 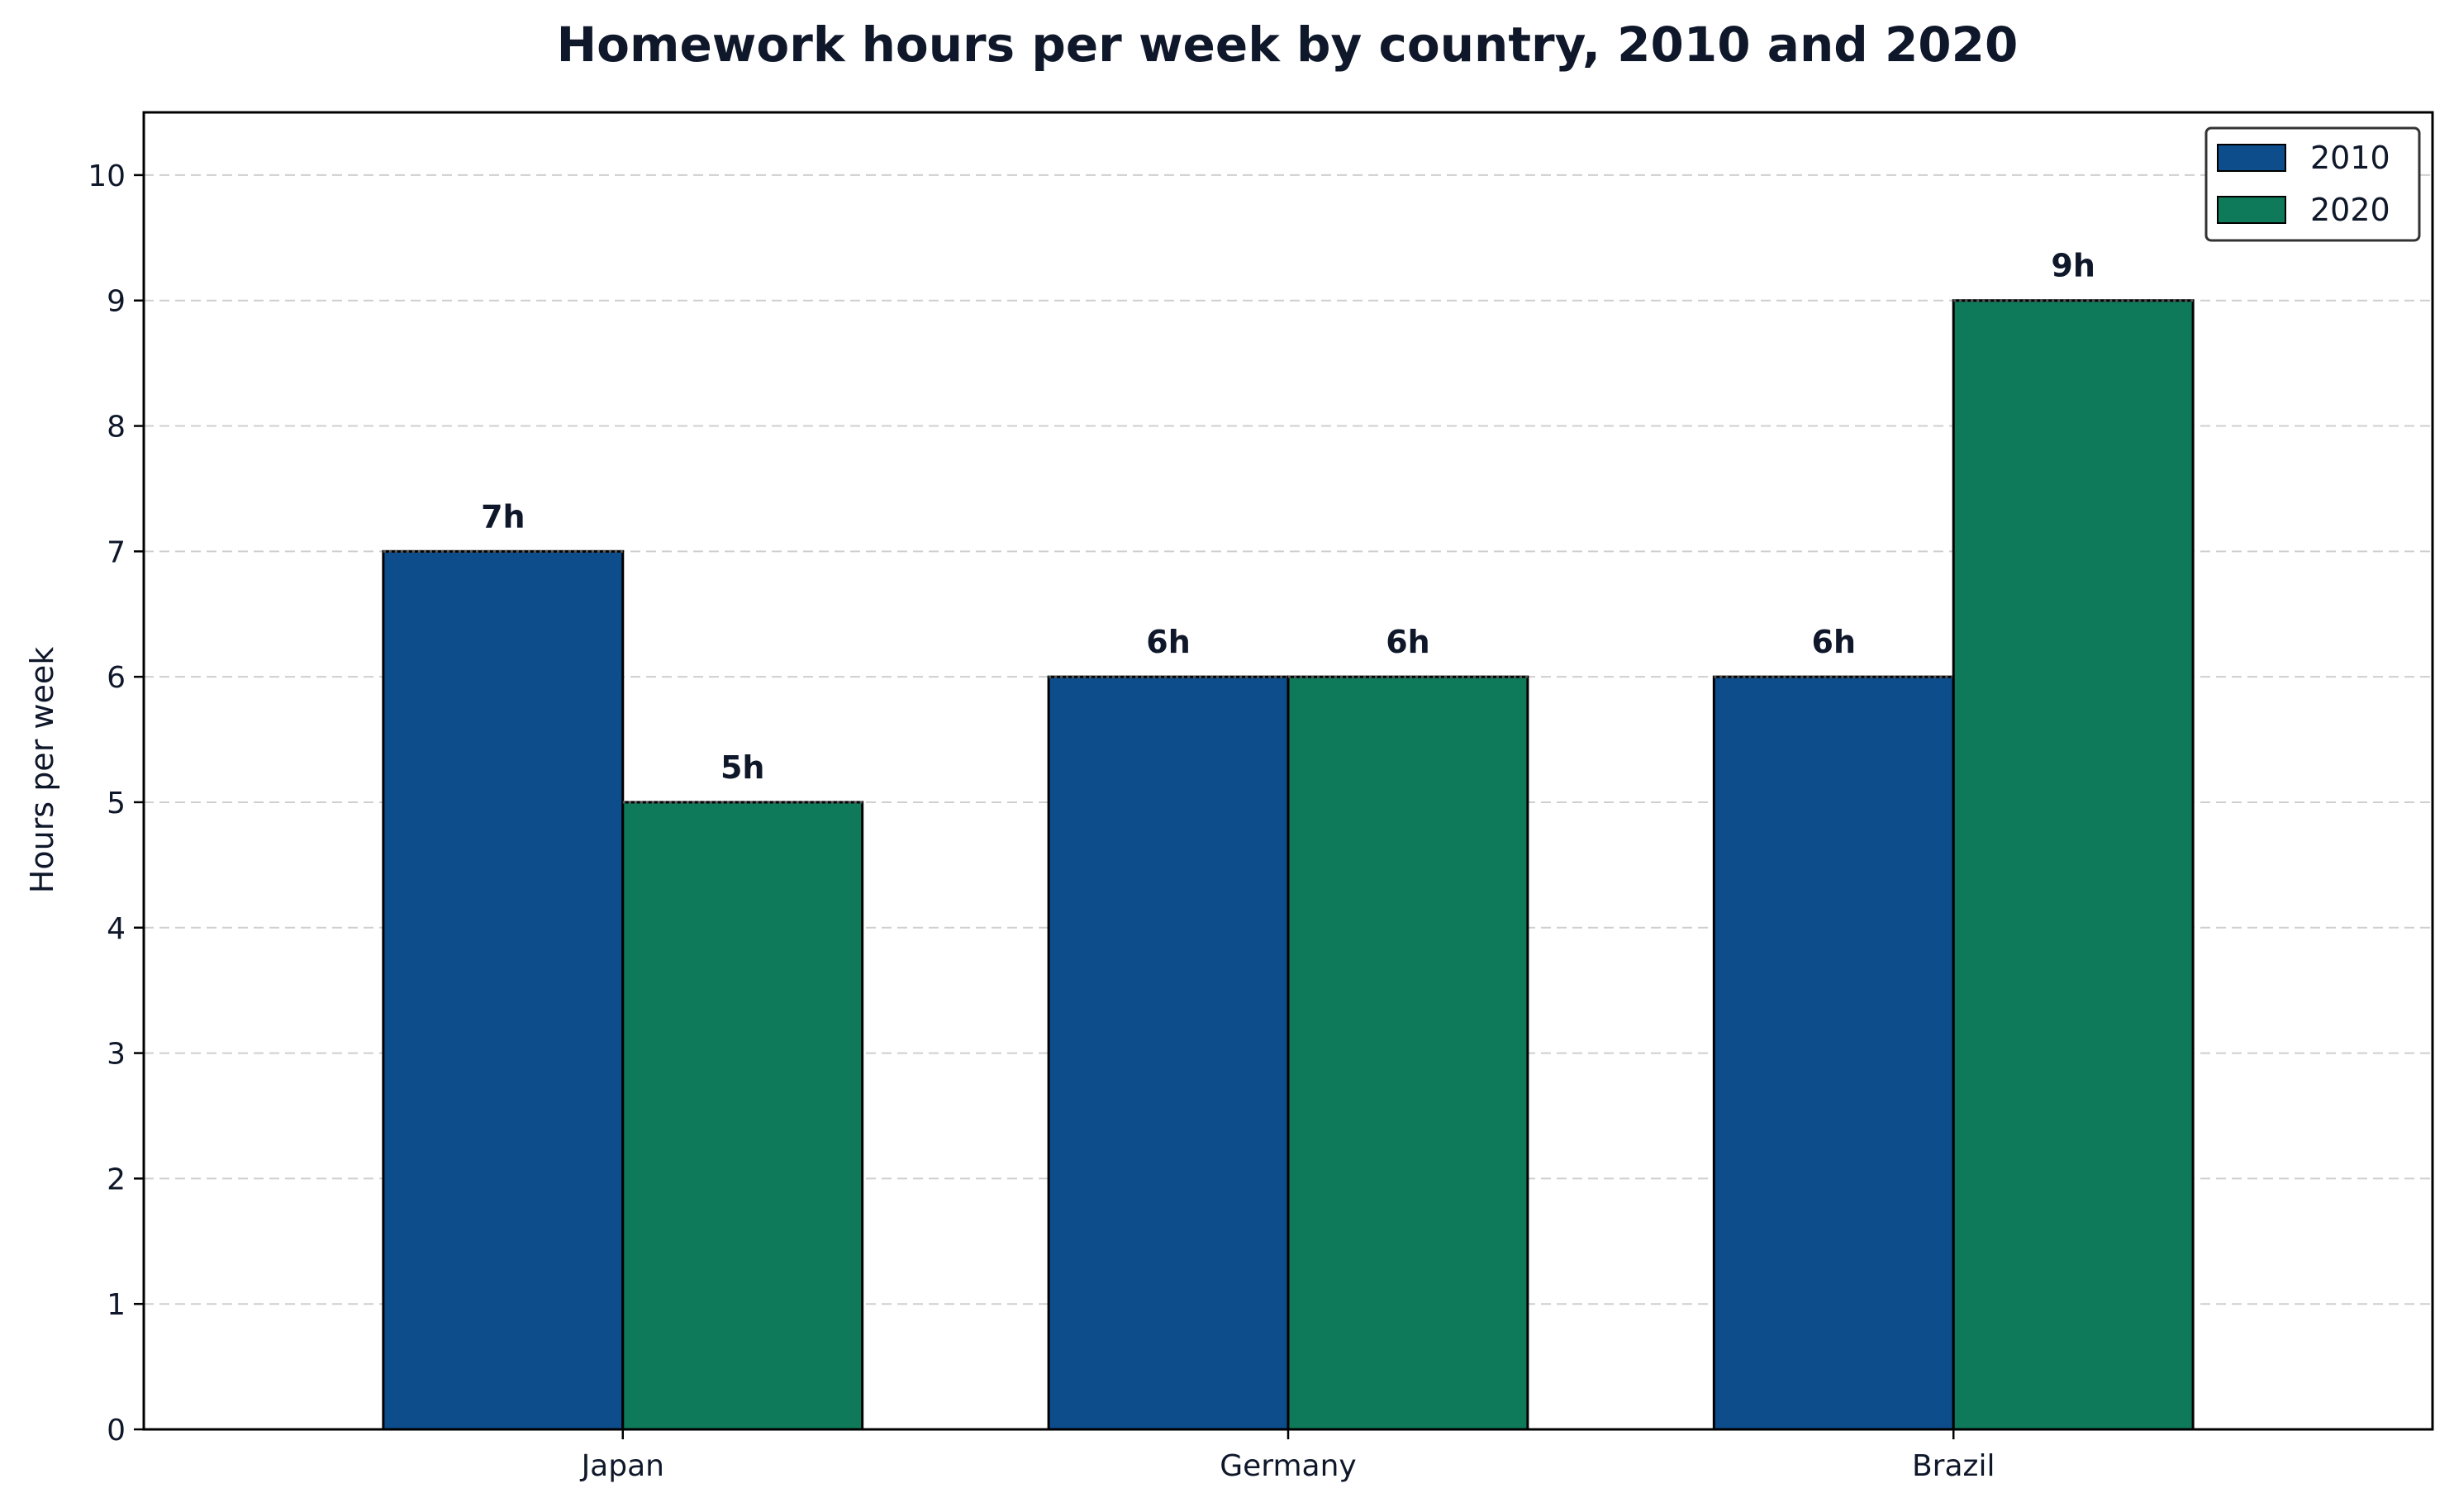 I want to click on x-tick-label-brazil: Brazil, so click(x=1953, y=1466).